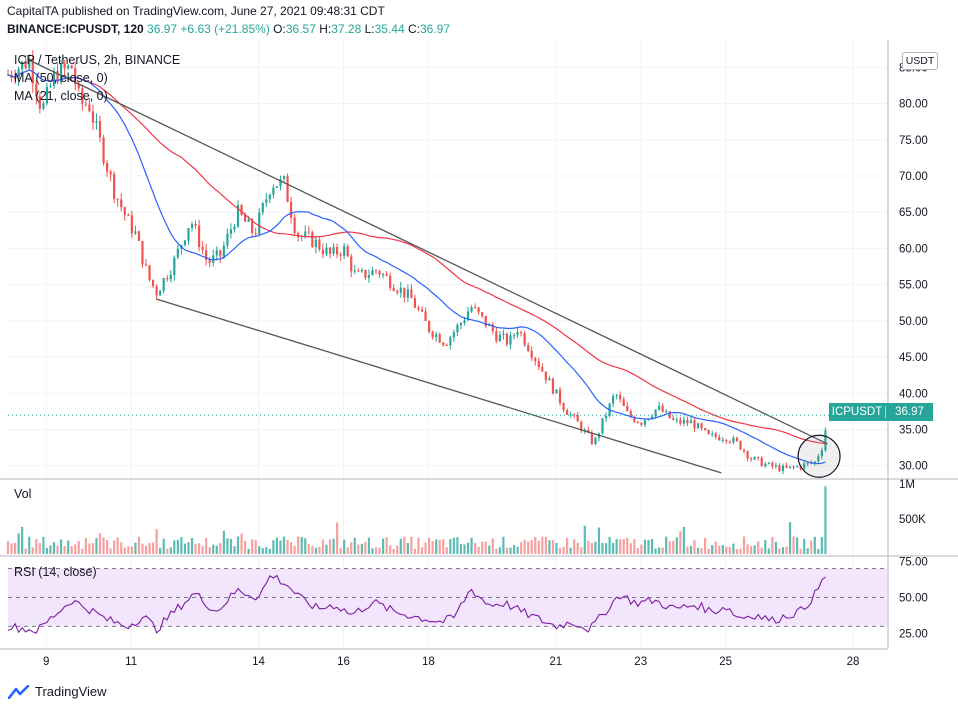  Describe the element at coordinates (258, 662) in the screenshot. I see `x-tick-label: 14` at that location.